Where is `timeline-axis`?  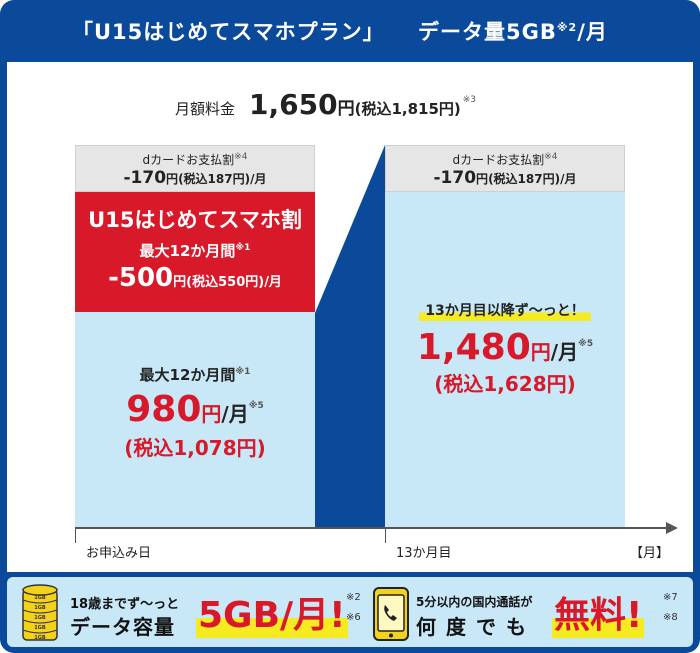 timeline-axis is located at coordinates (371, 528).